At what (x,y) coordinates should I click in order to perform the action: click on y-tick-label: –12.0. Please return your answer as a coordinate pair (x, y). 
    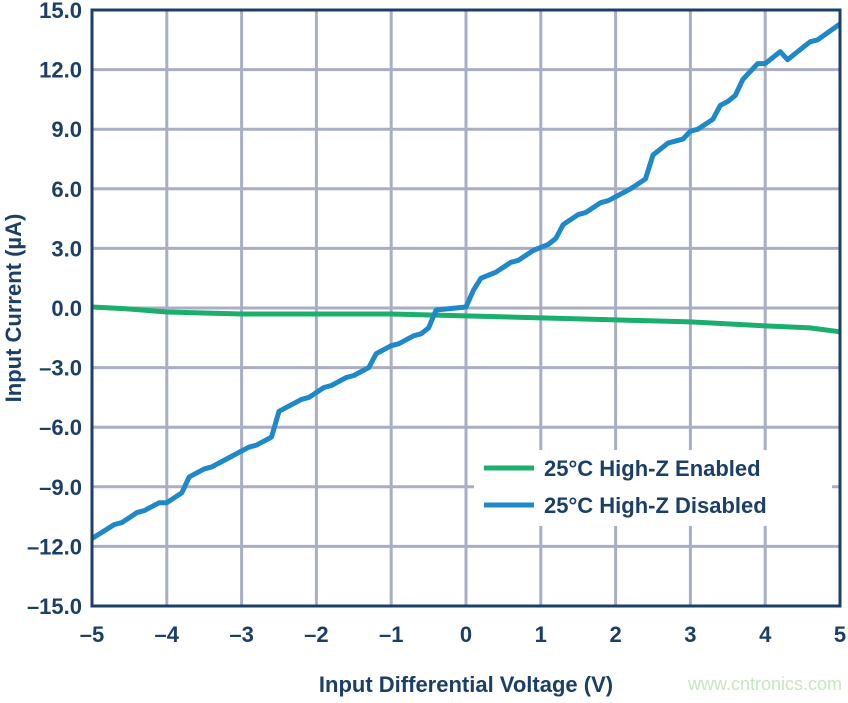
    Looking at the image, I should click on (54, 546).